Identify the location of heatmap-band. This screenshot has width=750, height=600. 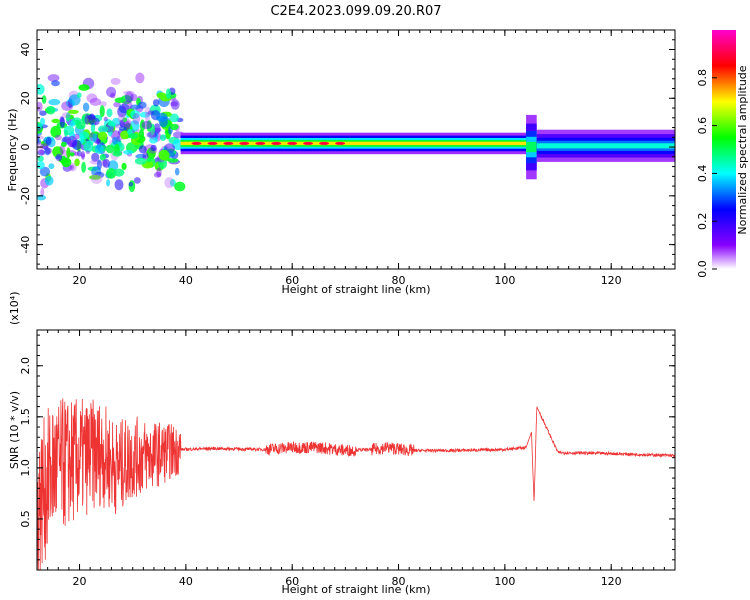
(605, 146).